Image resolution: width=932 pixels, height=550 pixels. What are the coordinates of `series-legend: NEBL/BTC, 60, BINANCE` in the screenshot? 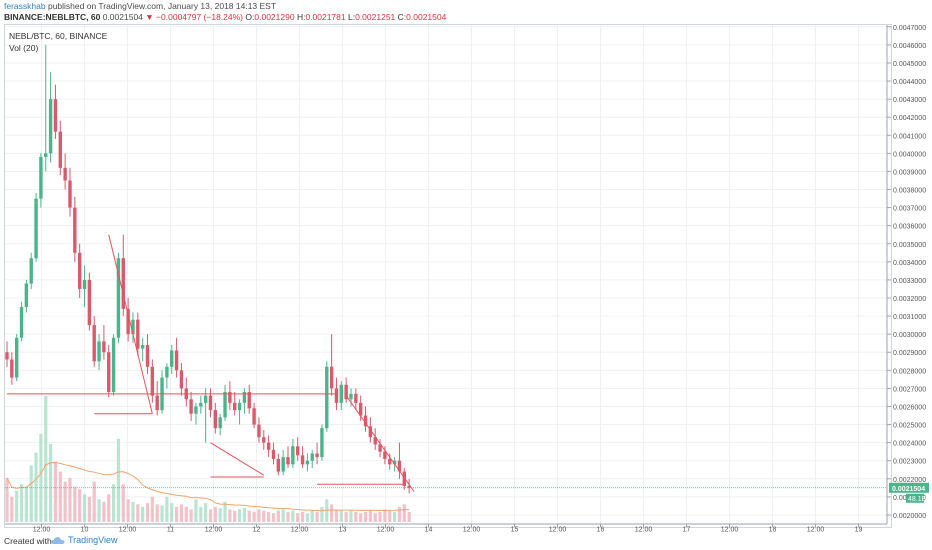 It's located at (58, 36).